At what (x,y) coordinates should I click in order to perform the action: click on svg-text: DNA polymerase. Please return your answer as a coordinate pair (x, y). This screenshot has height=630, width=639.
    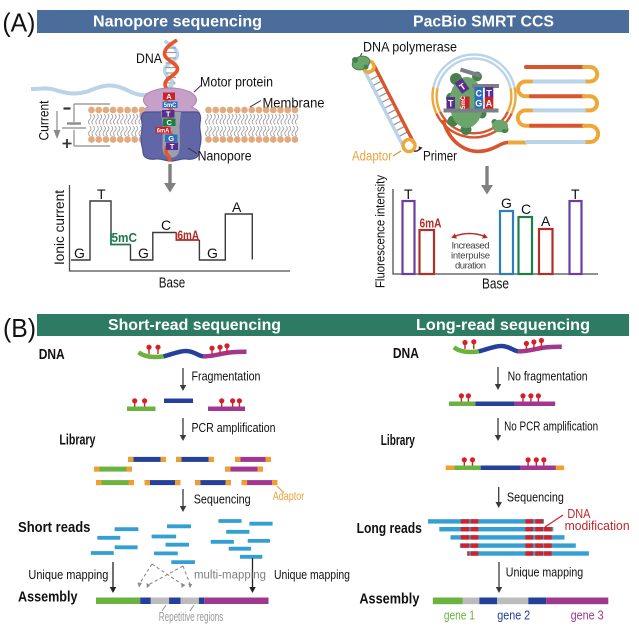
    Looking at the image, I should click on (410, 47).